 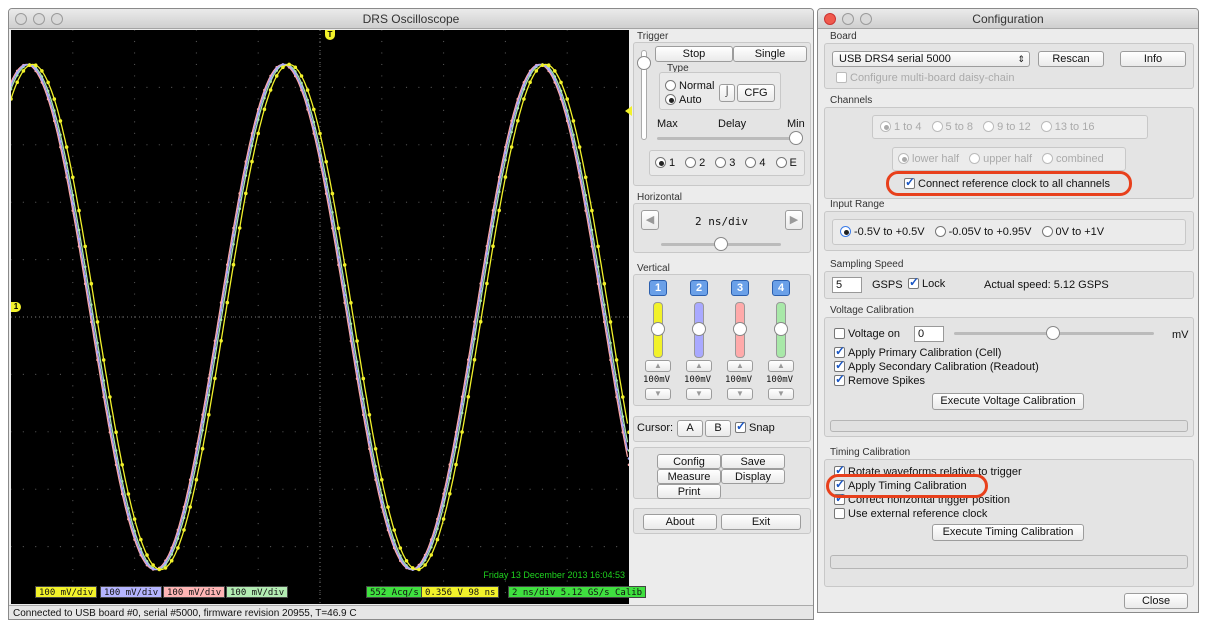 I want to click on channel-3-offset-knob, so click(x=740, y=329).